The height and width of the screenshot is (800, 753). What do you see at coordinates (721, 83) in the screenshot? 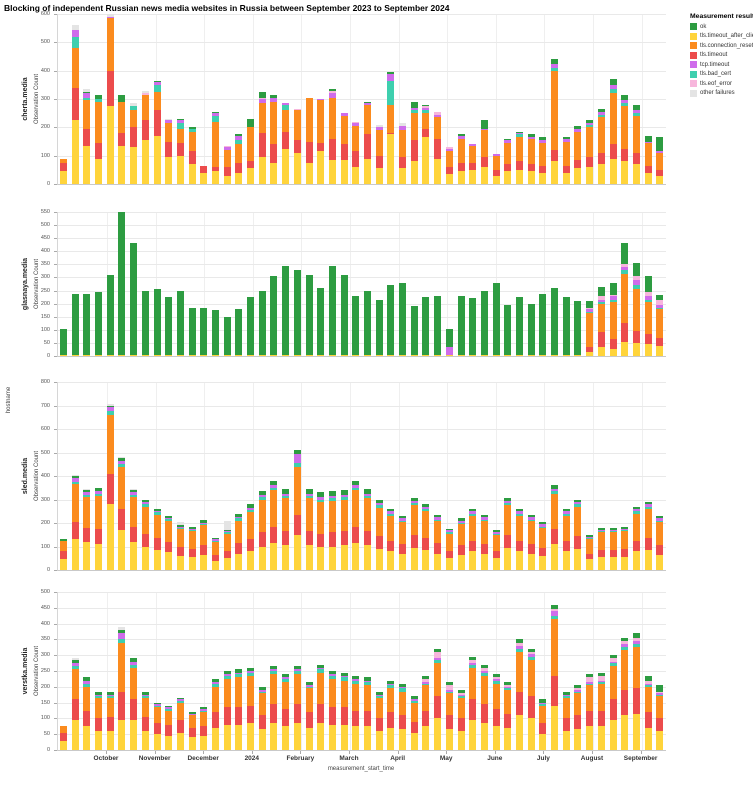
I see `legend-item: tls.eof_error` at bounding box center [721, 83].